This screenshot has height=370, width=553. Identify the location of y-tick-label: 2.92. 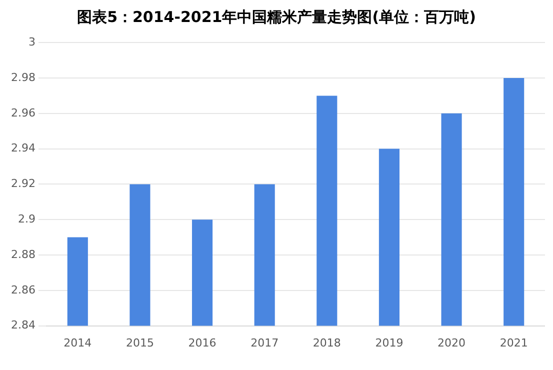
(23, 183).